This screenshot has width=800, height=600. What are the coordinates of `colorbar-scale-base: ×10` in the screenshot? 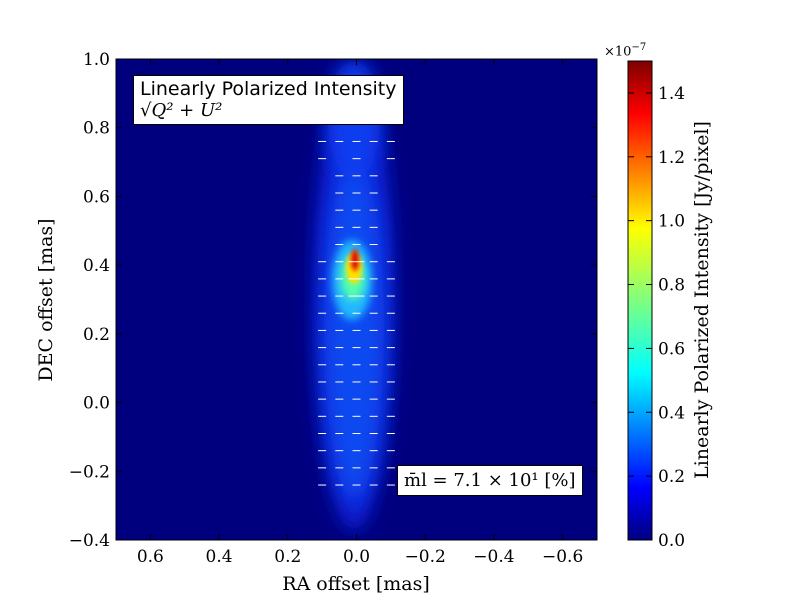 It's located at (618, 52).